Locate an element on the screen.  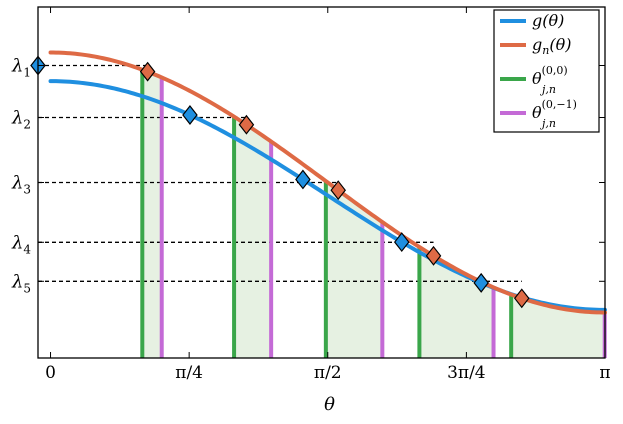
y-level-subscript: 2 is located at coordinates (27, 125).